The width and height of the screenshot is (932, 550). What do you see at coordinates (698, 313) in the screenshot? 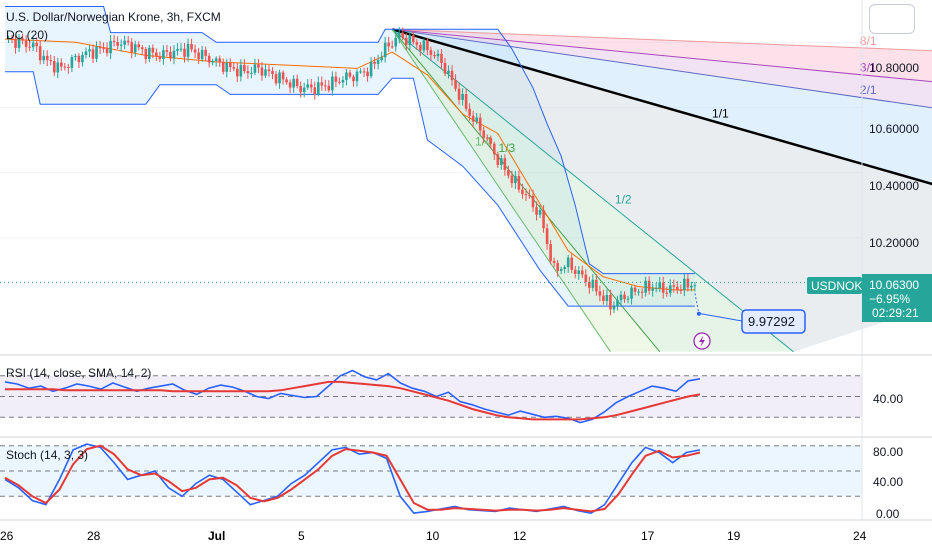
I see `projection-point` at bounding box center [698, 313].